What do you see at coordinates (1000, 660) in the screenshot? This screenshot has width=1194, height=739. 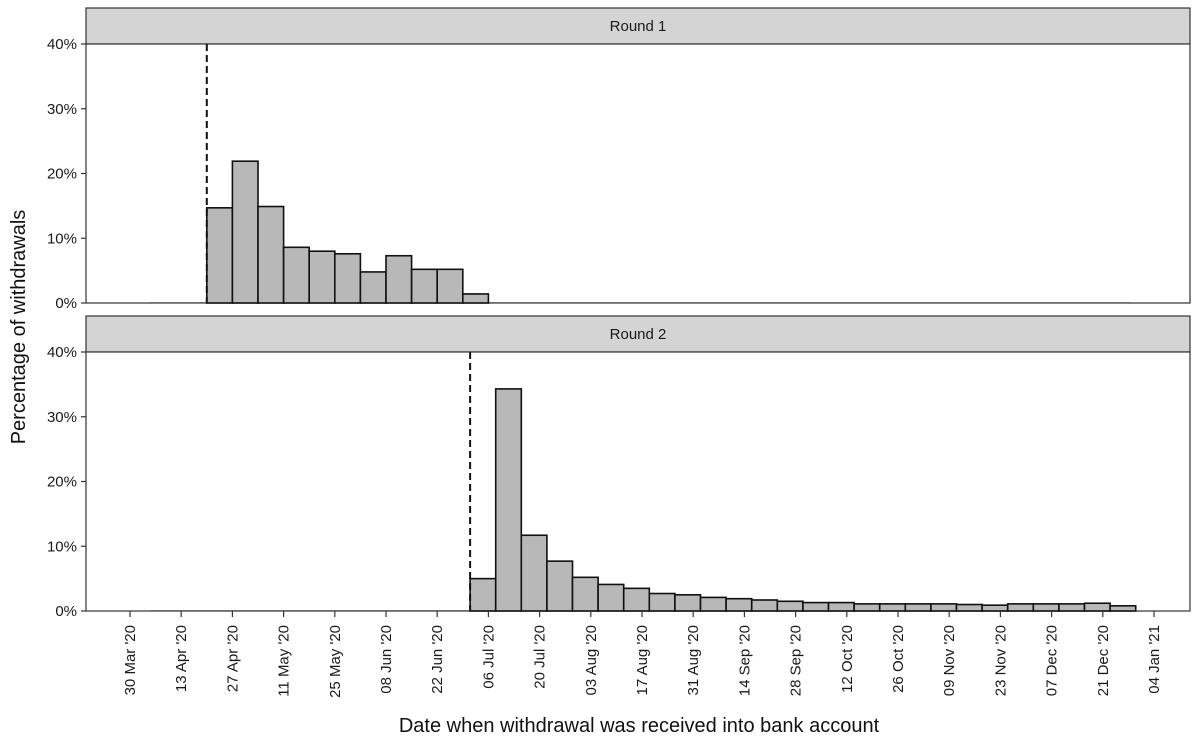 I see `x-tick-label: 23 Nov '20` at bounding box center [1000, 660].